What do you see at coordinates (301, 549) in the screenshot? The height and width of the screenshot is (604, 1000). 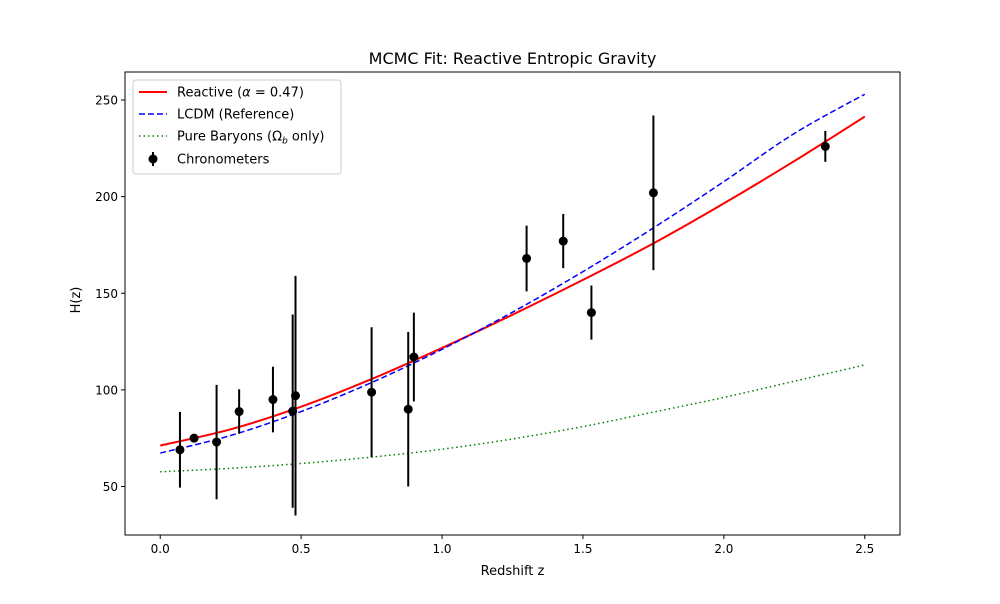 I see `x-tick-label: 0.5` at bounding box center [301, 549].